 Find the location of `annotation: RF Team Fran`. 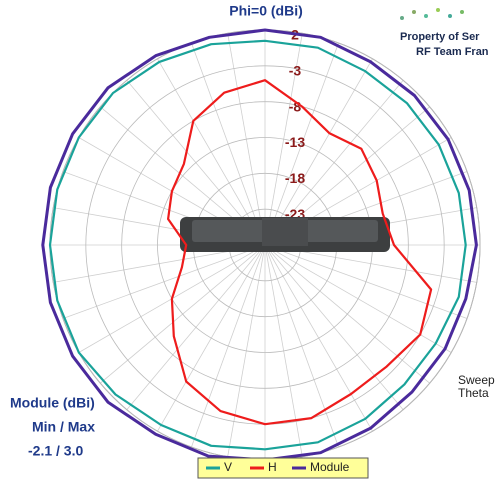

annotation: RF Team Fran is located at coordinates (452, 52).